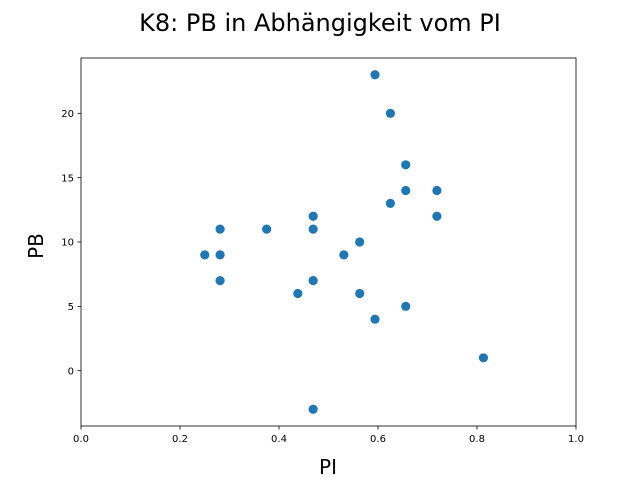 This screenshot has width=640, height=484. I want to click on y-axis-label: PB, so click(36, 246).